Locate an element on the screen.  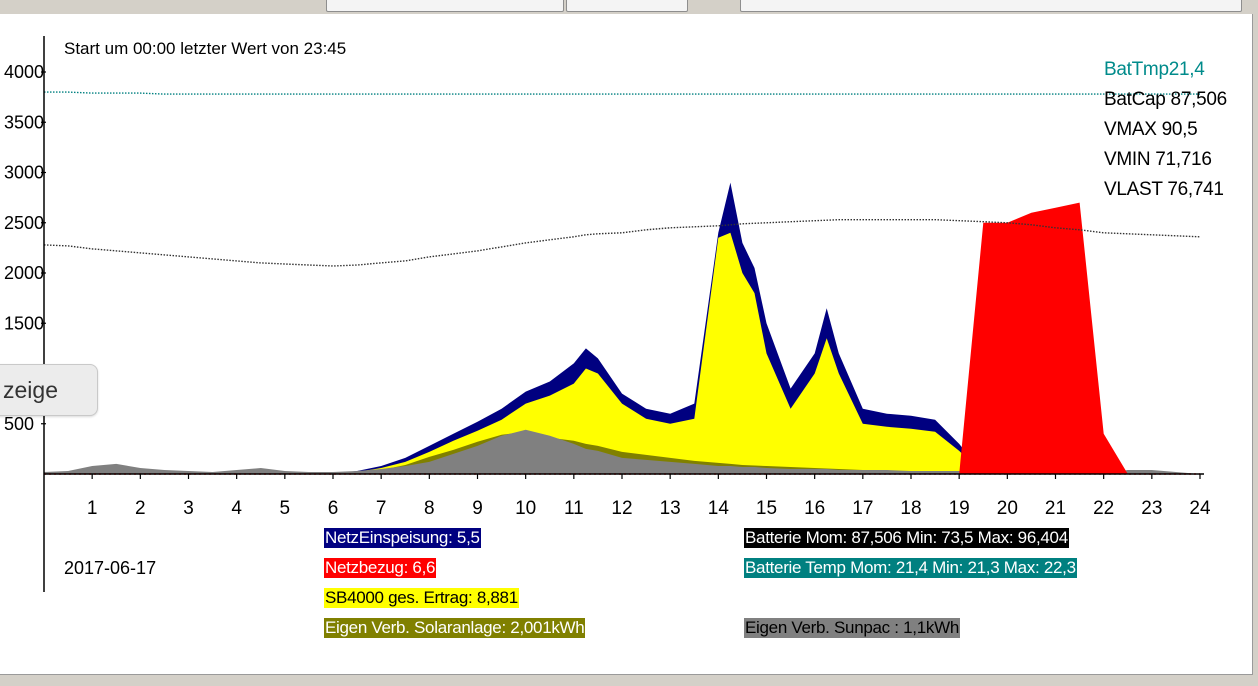
legend-sb4000: SB4000 ges. Ertrag: 8,881 is located at coordinates (421, 598).